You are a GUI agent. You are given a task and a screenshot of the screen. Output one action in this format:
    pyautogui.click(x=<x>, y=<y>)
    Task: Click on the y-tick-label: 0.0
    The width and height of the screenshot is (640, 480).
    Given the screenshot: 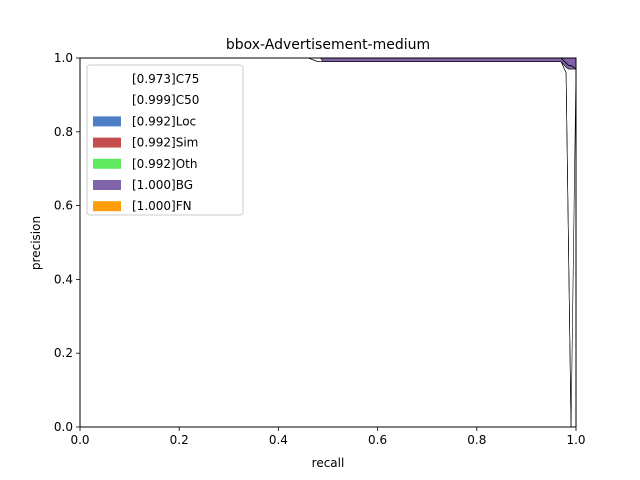 What is the action you would take?
    pyautogui.click(x=63, y=427)
    